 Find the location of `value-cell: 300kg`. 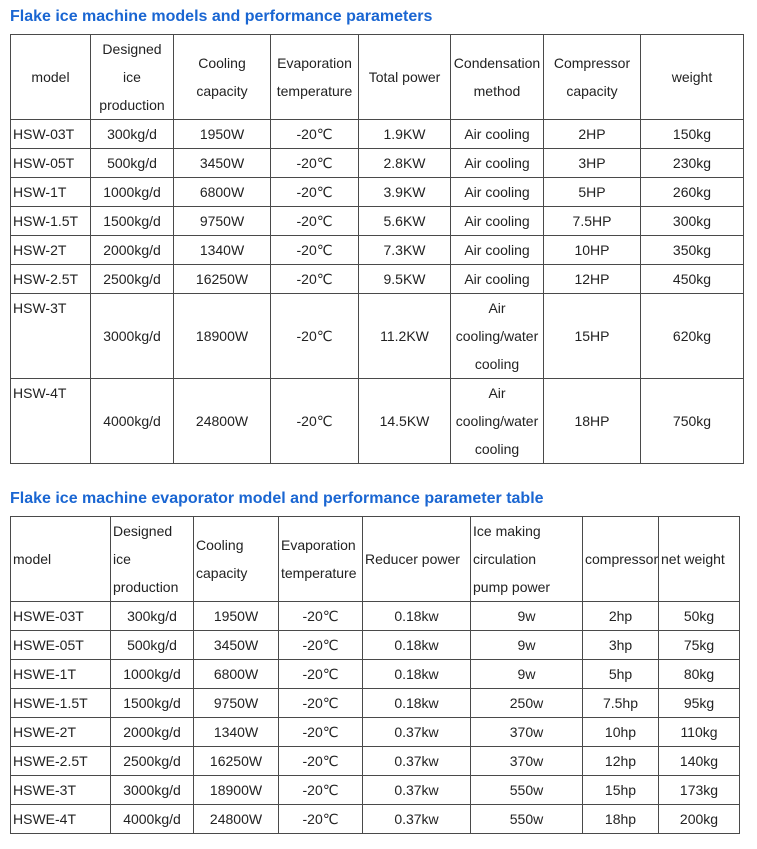

value-cell: 300kg is located at coordinates (692, 221).